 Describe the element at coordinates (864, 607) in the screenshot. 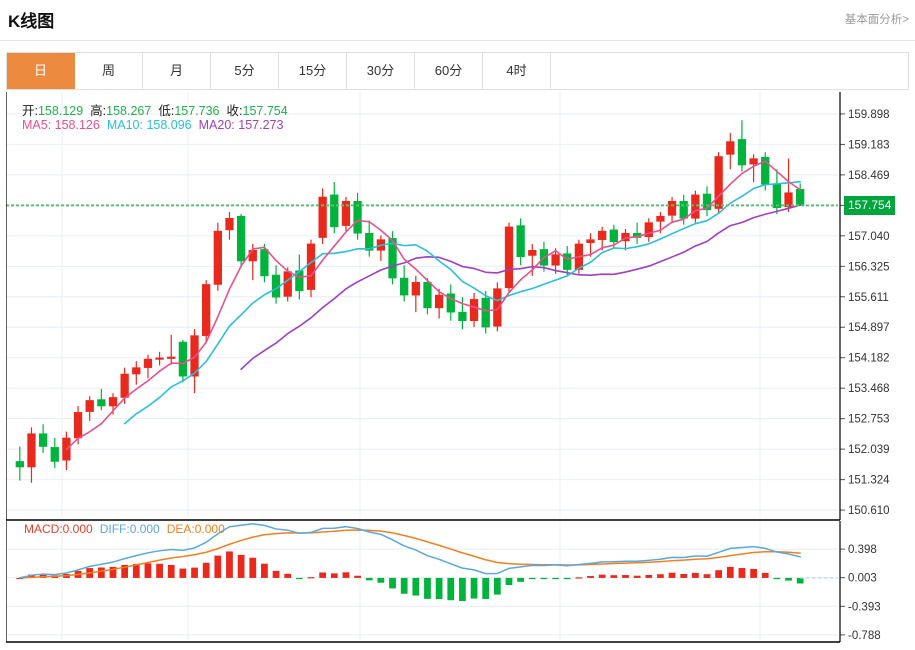

I see `svg-text: -0.393` at that location.